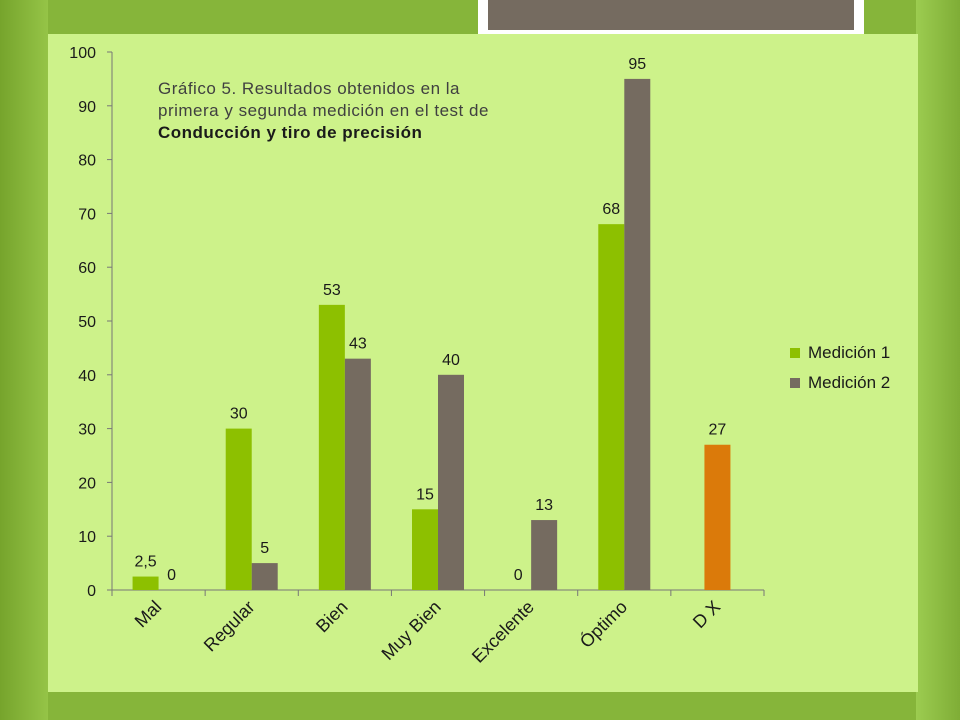 Image resolution: width=960 pixels, height=720 pixels. Describe the element at coordinates (451, 360) in the screenshot. I see `data-label: 40` at that location.